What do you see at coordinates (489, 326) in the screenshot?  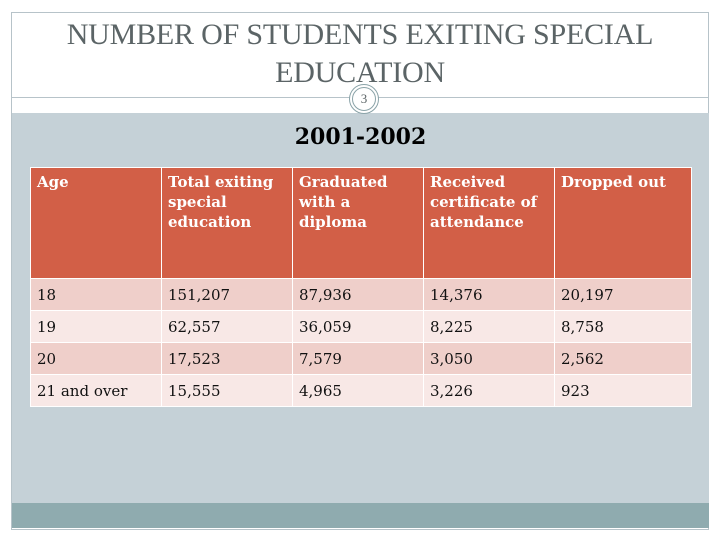 I see `cell-certificate: 8,225` at bounding box center [489, 326].